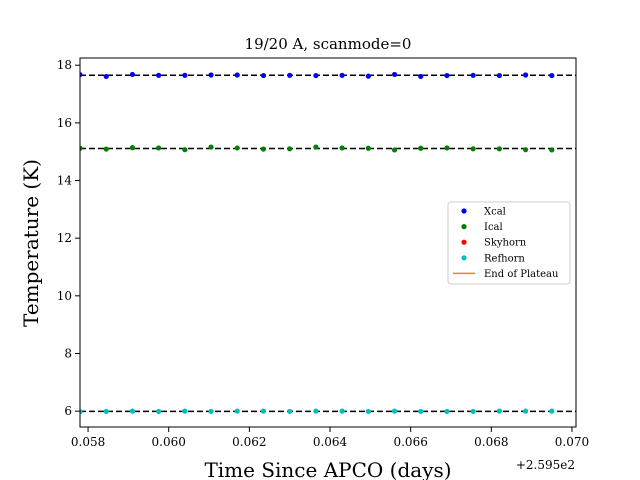 The height and width of the screenshot is (480, 640). Describe the element at coordinates (64, 238) in the screenshot. I see `y-tick-label: 12` at that location.